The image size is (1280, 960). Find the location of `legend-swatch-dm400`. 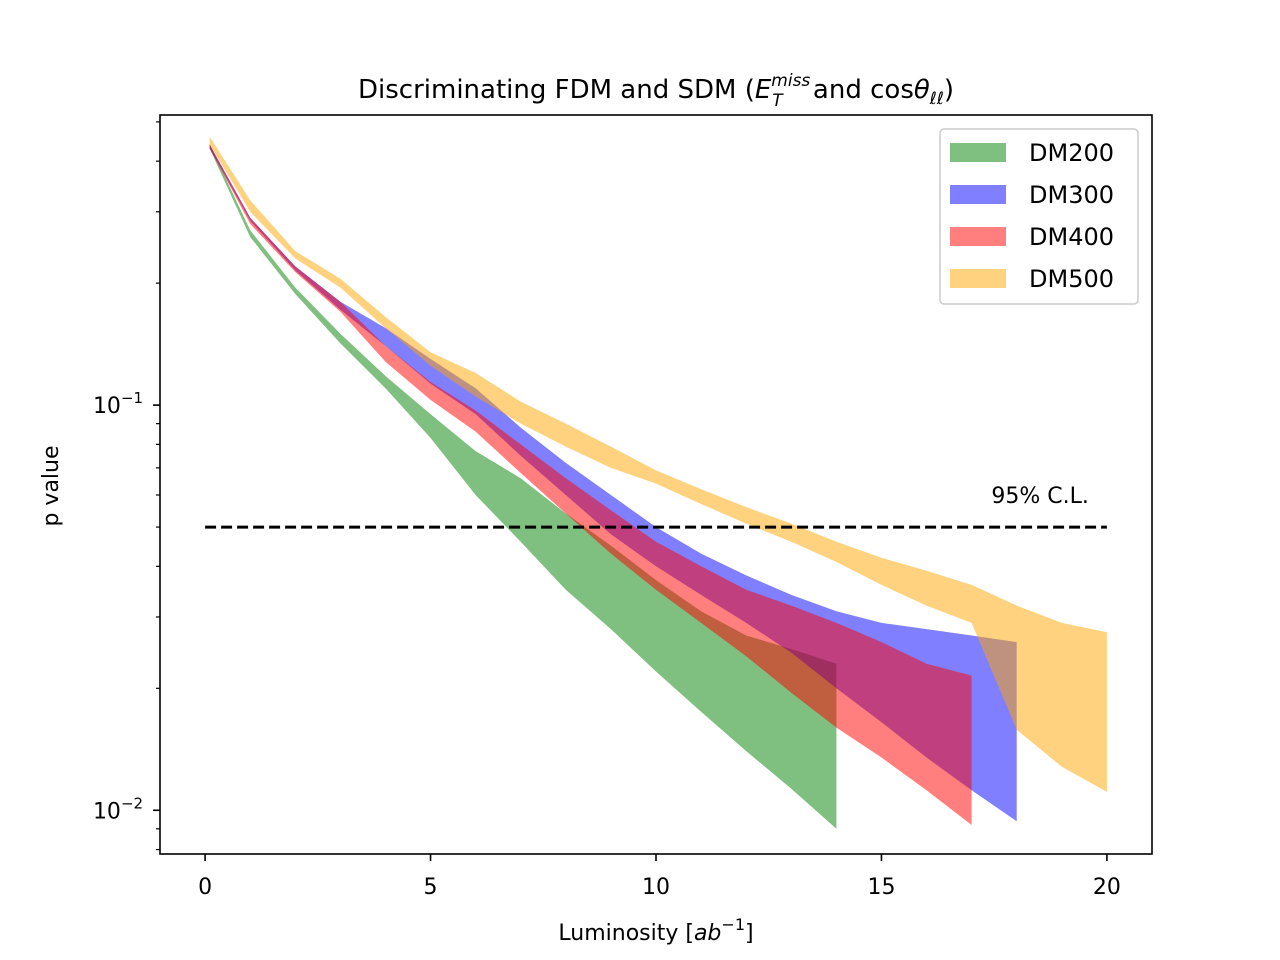

legend-swatch-dm400 is located at coordinates (978, 236).